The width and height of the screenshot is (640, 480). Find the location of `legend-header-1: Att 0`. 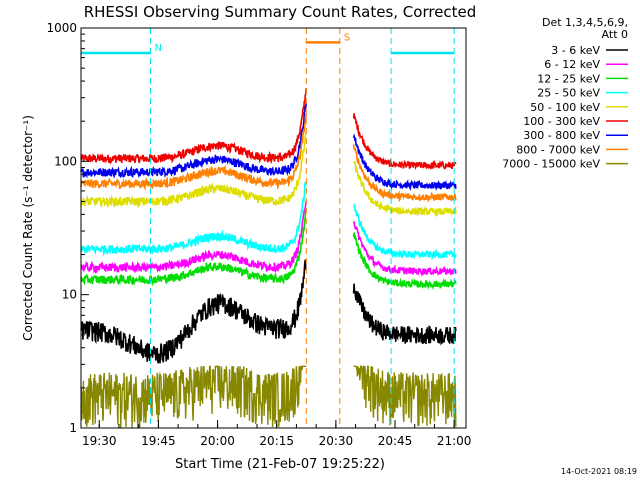

legend-header-1: Att 0 is located at coordinates (615, 34).